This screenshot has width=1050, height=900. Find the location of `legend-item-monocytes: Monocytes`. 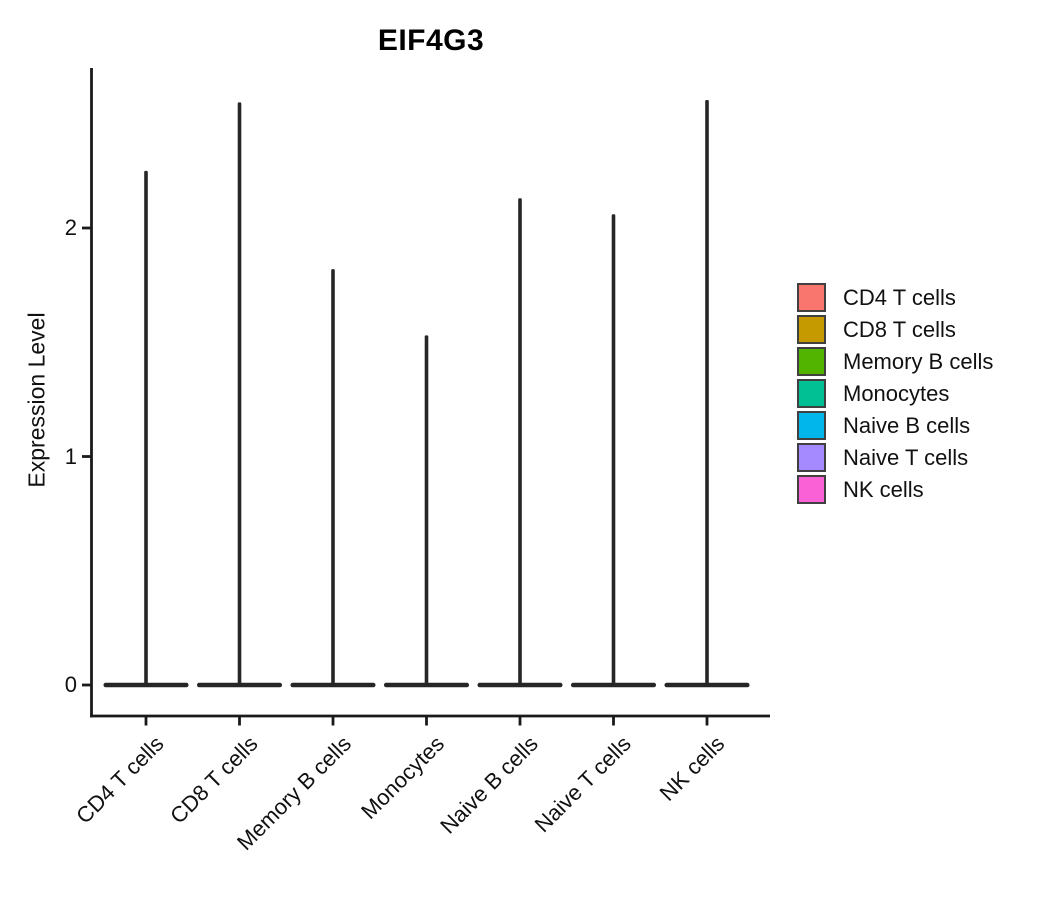

legend-item-monocytes: Monocytes is located at coordinates (895, 393).